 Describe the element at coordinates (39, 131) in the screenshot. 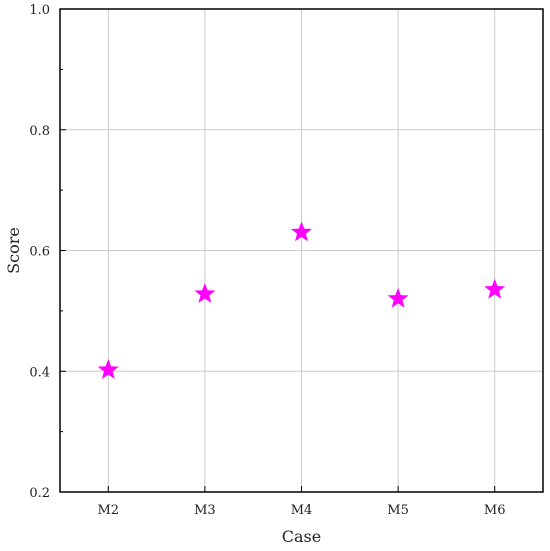

I see `y-tick-label: 0.8` at that location.